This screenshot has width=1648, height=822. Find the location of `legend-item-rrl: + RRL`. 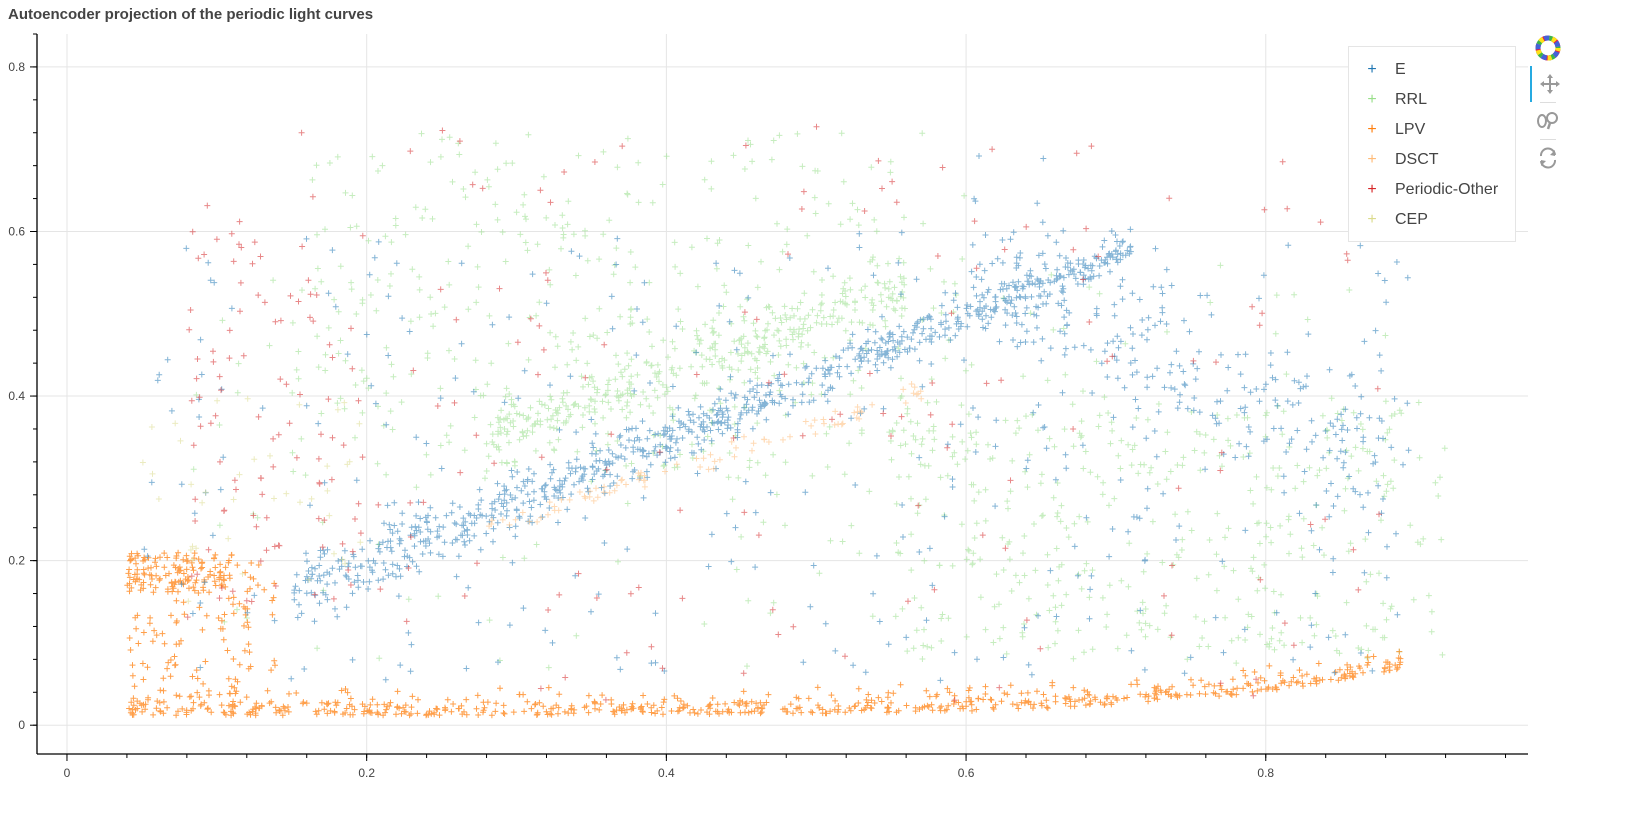

legend-item-rrl: + RRL is located at coordinates (1432, 100).